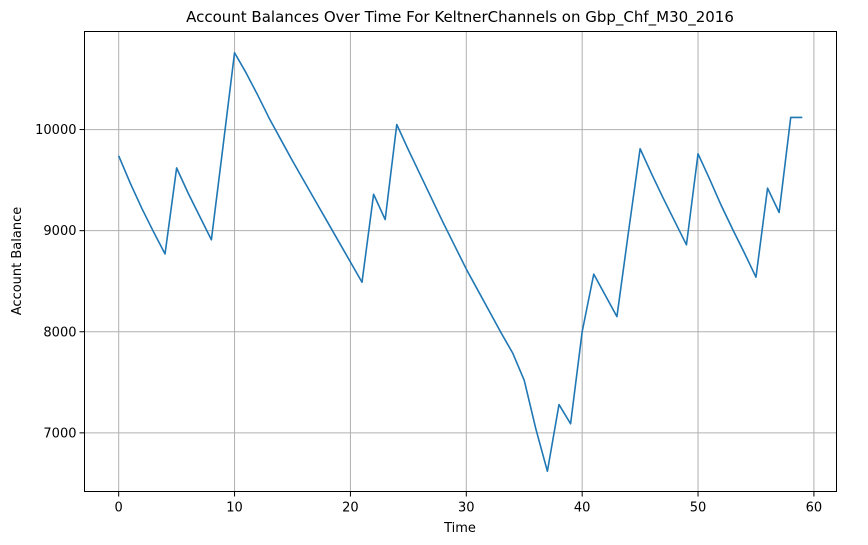 Image resolution: width=868 pixels, height=545 pixels. I want to click on x-tick-label: 60, so click(814, 508).